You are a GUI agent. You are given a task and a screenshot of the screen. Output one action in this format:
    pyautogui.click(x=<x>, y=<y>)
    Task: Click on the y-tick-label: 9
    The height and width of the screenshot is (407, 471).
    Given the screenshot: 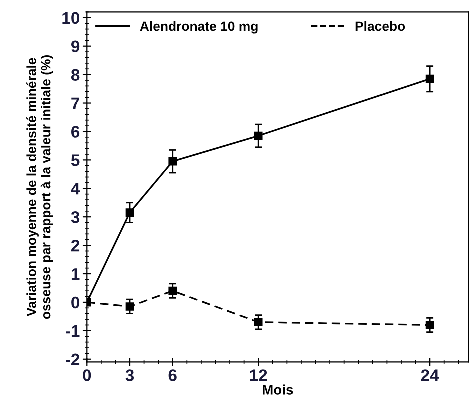 What is the action you would take?
    pyautogui.click(x=76, y=46)
    